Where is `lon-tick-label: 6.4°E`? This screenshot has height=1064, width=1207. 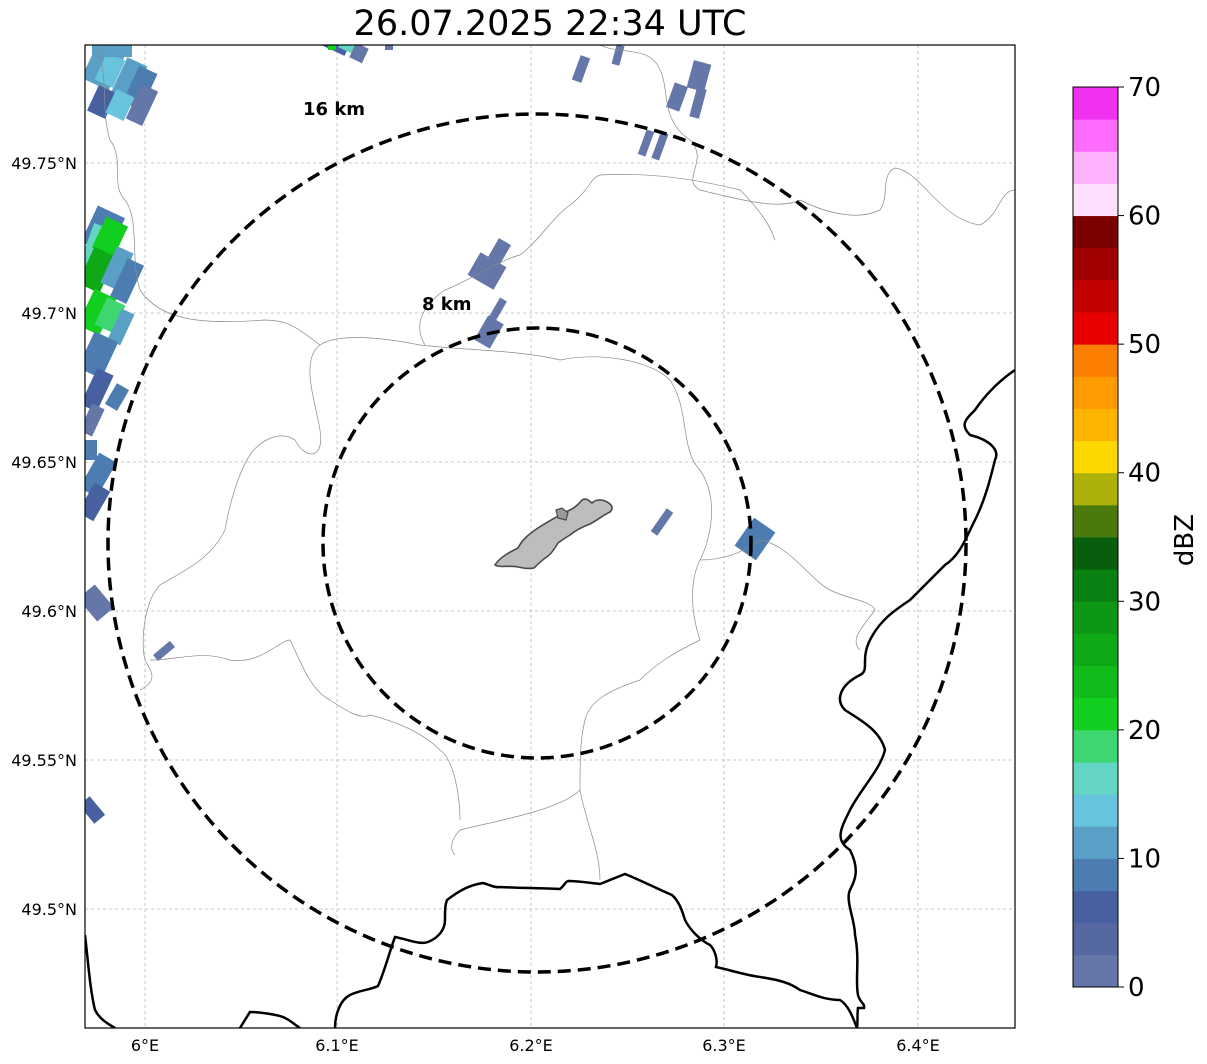 lon-tick-label: 6.4°E is located at coordinates (918, 1045).